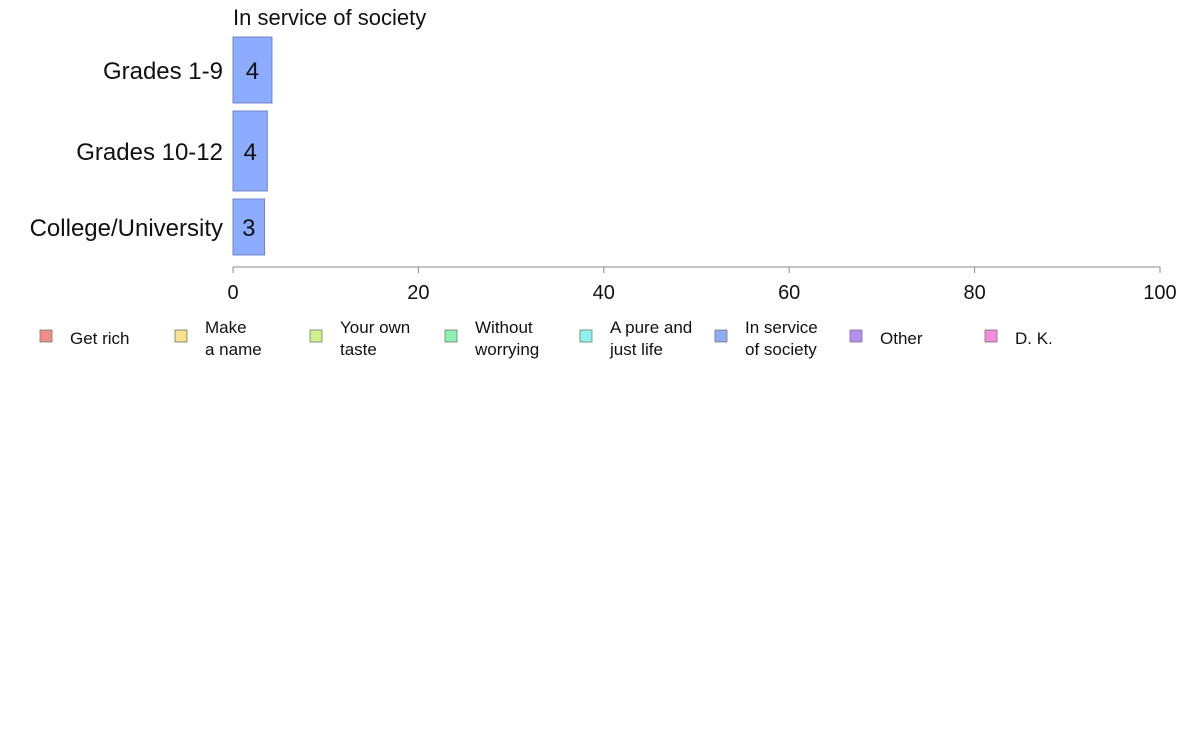  Describe the element at coordinates (100, 338) in the screenshot. I see `legend-label: Get rich` at that location.